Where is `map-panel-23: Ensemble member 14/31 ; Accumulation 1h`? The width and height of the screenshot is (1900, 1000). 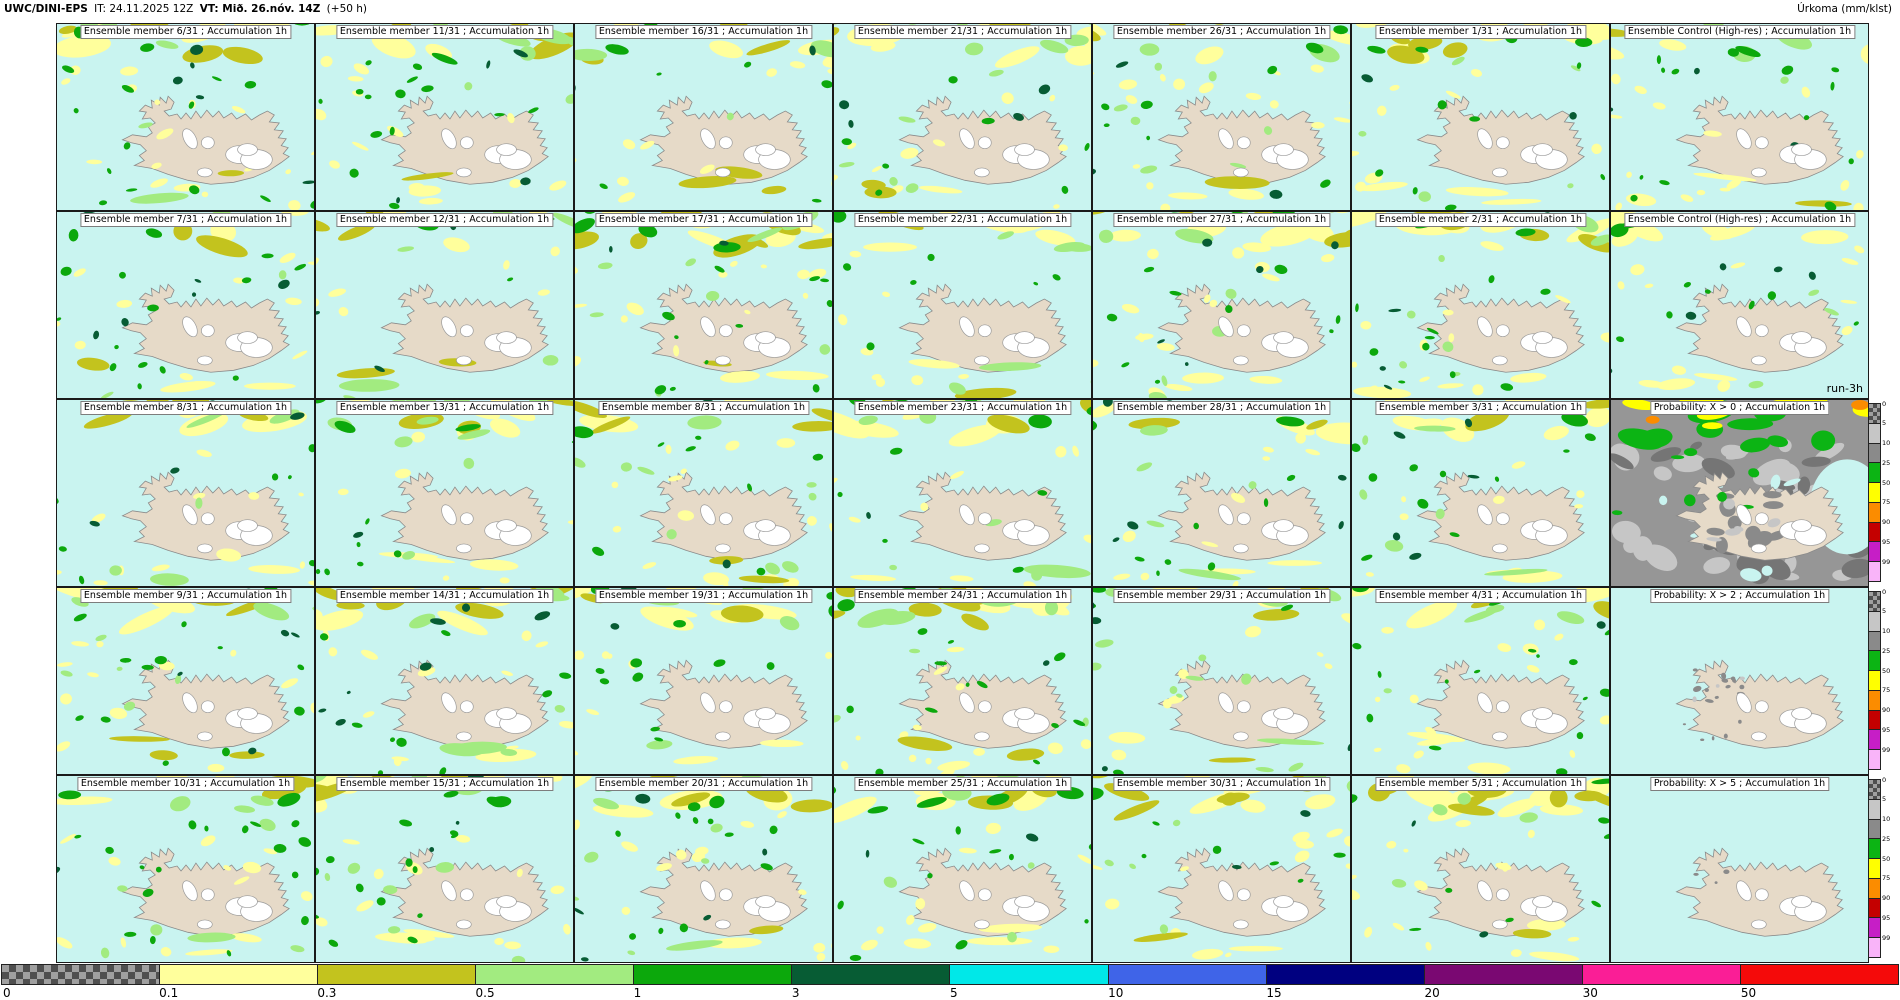 map-panel-23: Ensemble member 14/31 ; Accumulation 1h is located at coordinates (444, 681).